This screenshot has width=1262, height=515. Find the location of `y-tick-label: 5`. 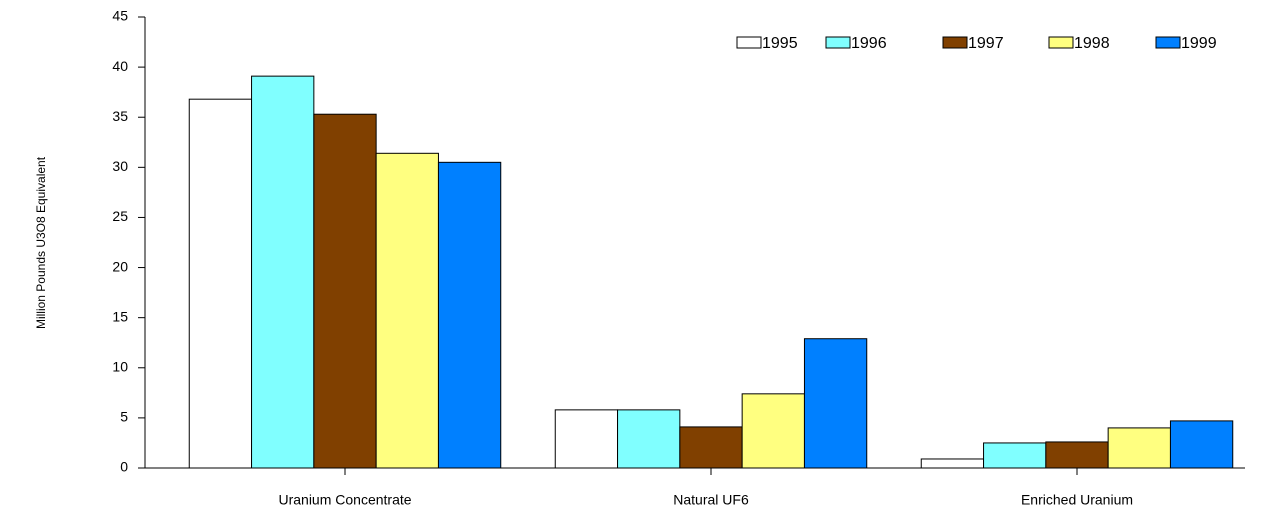

y-tick-label: 5 is located at coordinates (124, 417).